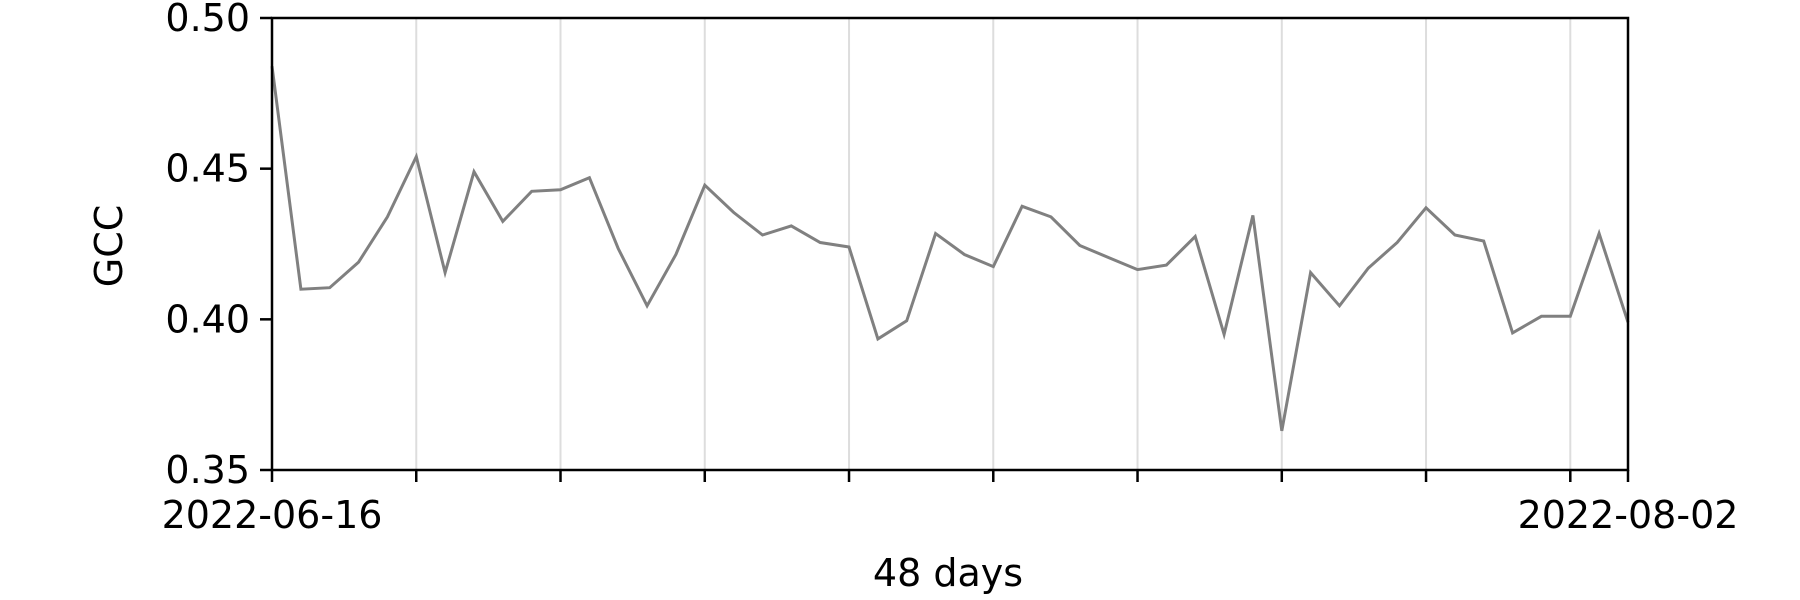 The width and height of the screenshot is (1800, 600). I want to click on y-tick-label: 0.40, so click(207, 319).